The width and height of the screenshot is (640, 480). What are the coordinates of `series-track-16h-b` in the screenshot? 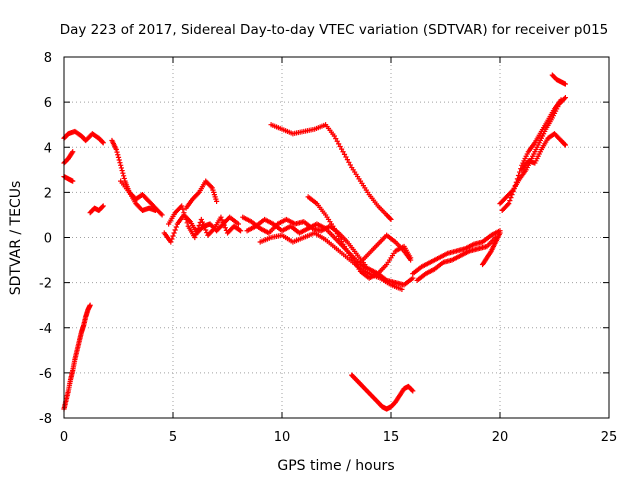 It's located at (456, 258).